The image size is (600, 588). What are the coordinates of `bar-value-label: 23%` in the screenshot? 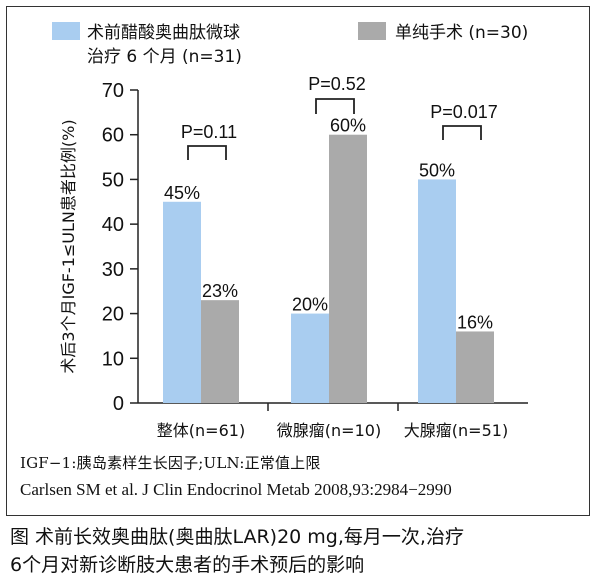 It's located at (220, 291).